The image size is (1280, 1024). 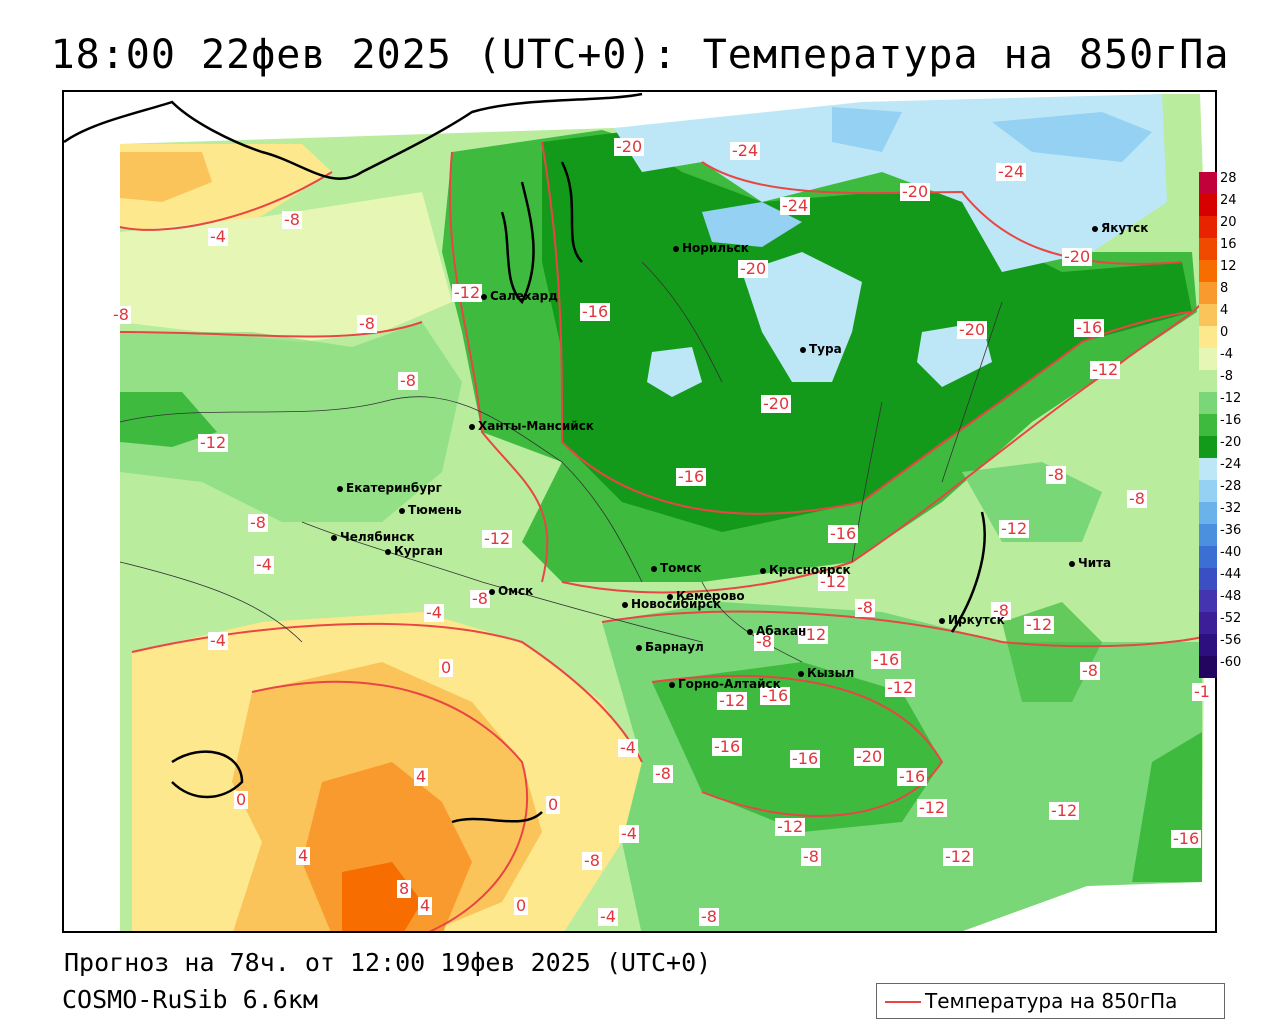 I want to click on scale-label: -24, so click(x=1231, y=464).